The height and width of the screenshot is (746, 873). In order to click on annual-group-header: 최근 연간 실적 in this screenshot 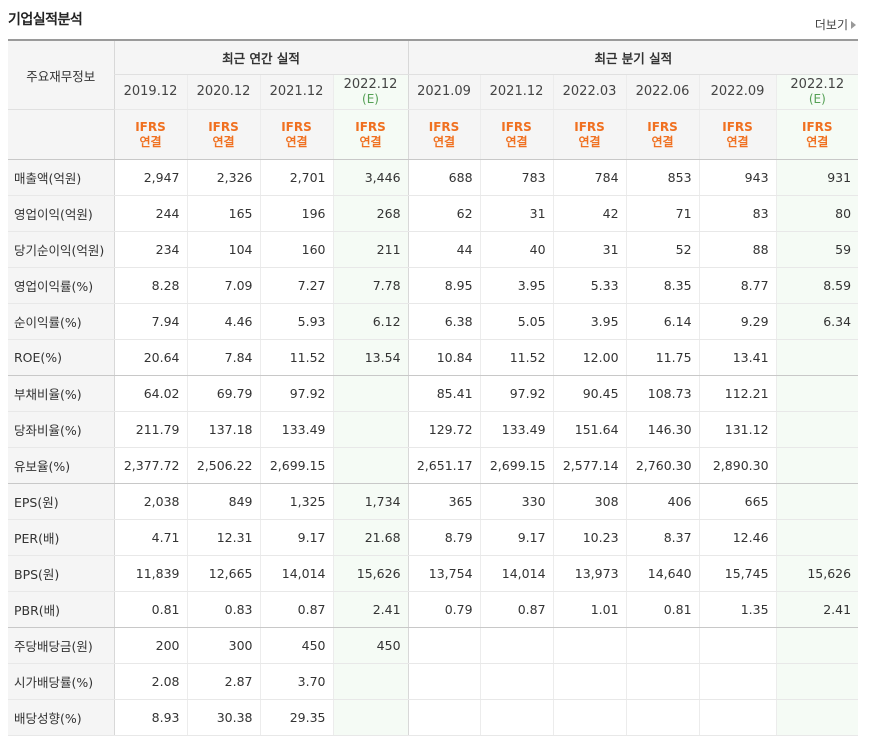, I will do `click(261, 57)`.